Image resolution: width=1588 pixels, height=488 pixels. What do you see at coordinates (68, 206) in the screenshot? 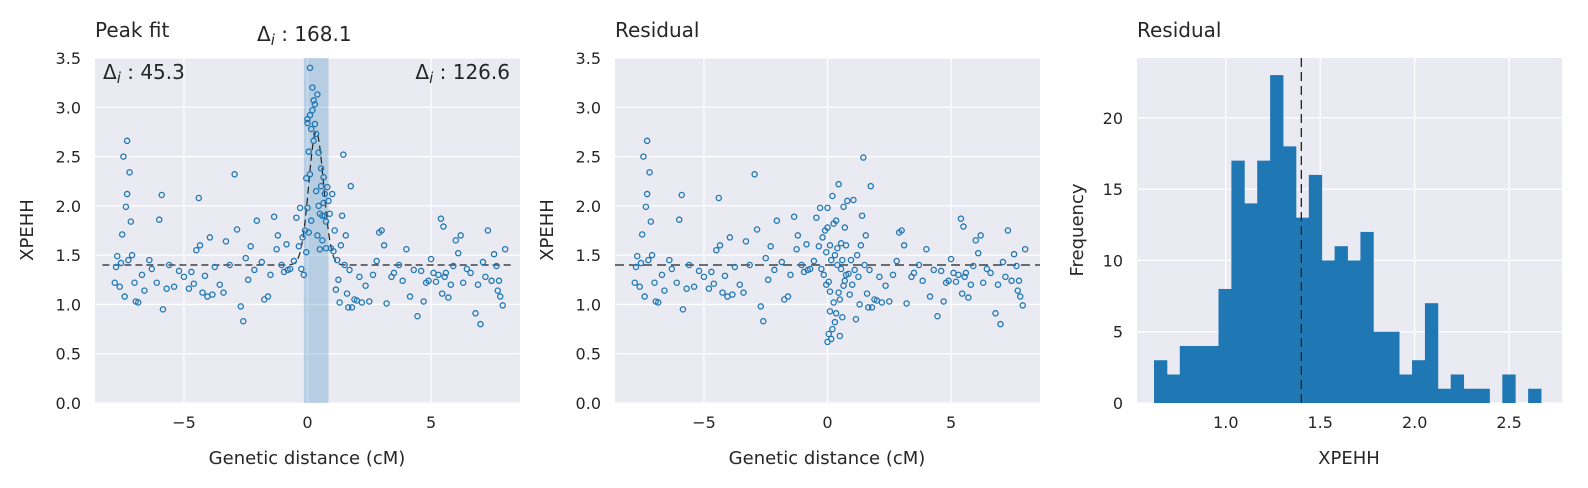
I see `y-tick-label: 2.0` at bounding box center [68, 206].